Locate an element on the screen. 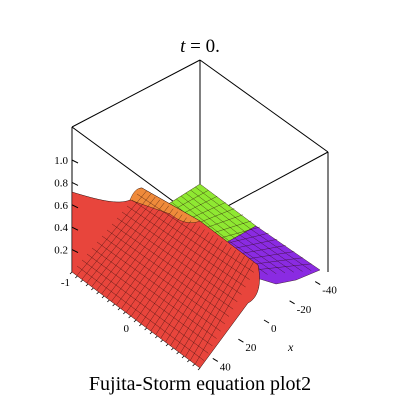 This screenshot has height=400, width=400. z-tick-label: 0.6 is located at coordinates (61, 206).